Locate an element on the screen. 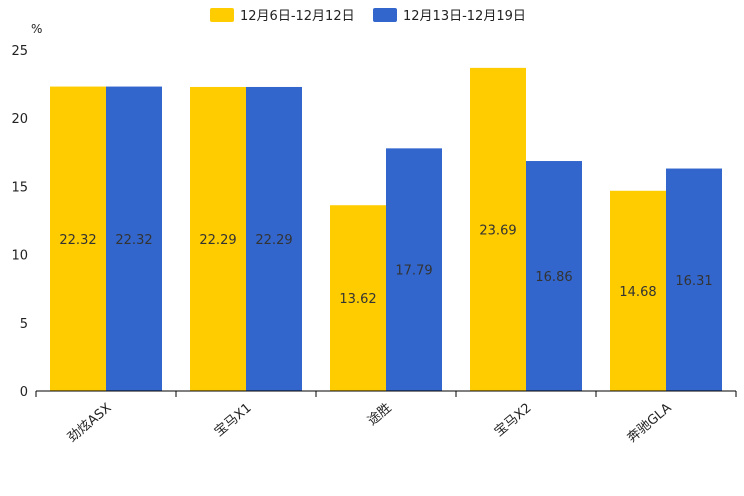 The width and height of the screenshot is (744, 496). data-label: 16.31 is located at coordinates (693, 281).